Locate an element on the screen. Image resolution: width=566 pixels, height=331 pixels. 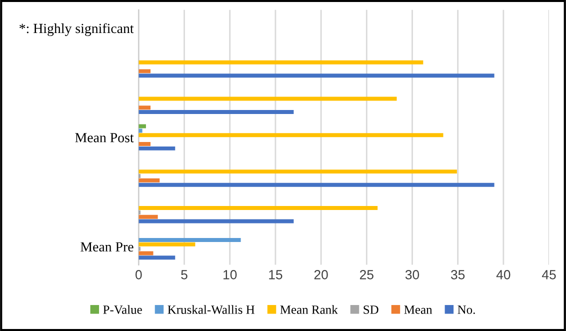
legend-label: SD is located at coordinates (371, 310).